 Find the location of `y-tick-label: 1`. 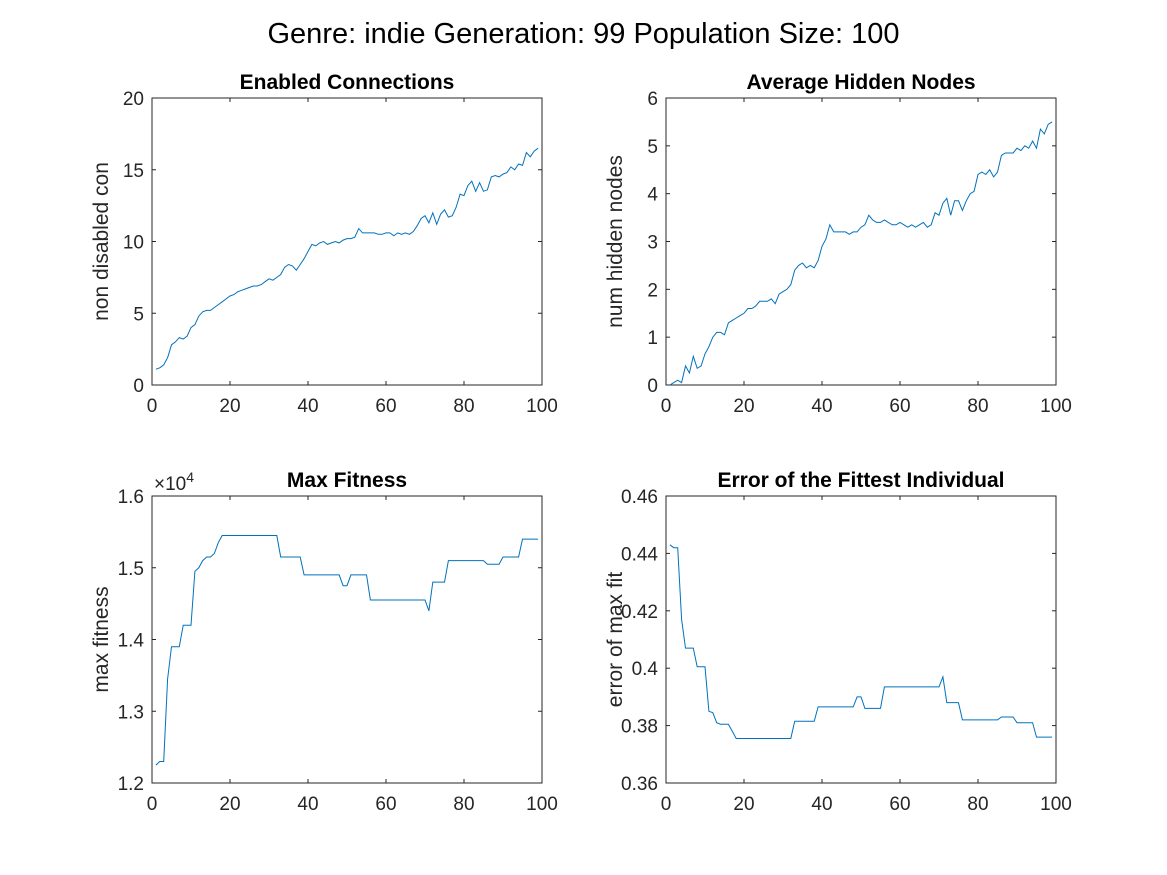

y-tick-label: 1 is located at coordinates (652, 338).